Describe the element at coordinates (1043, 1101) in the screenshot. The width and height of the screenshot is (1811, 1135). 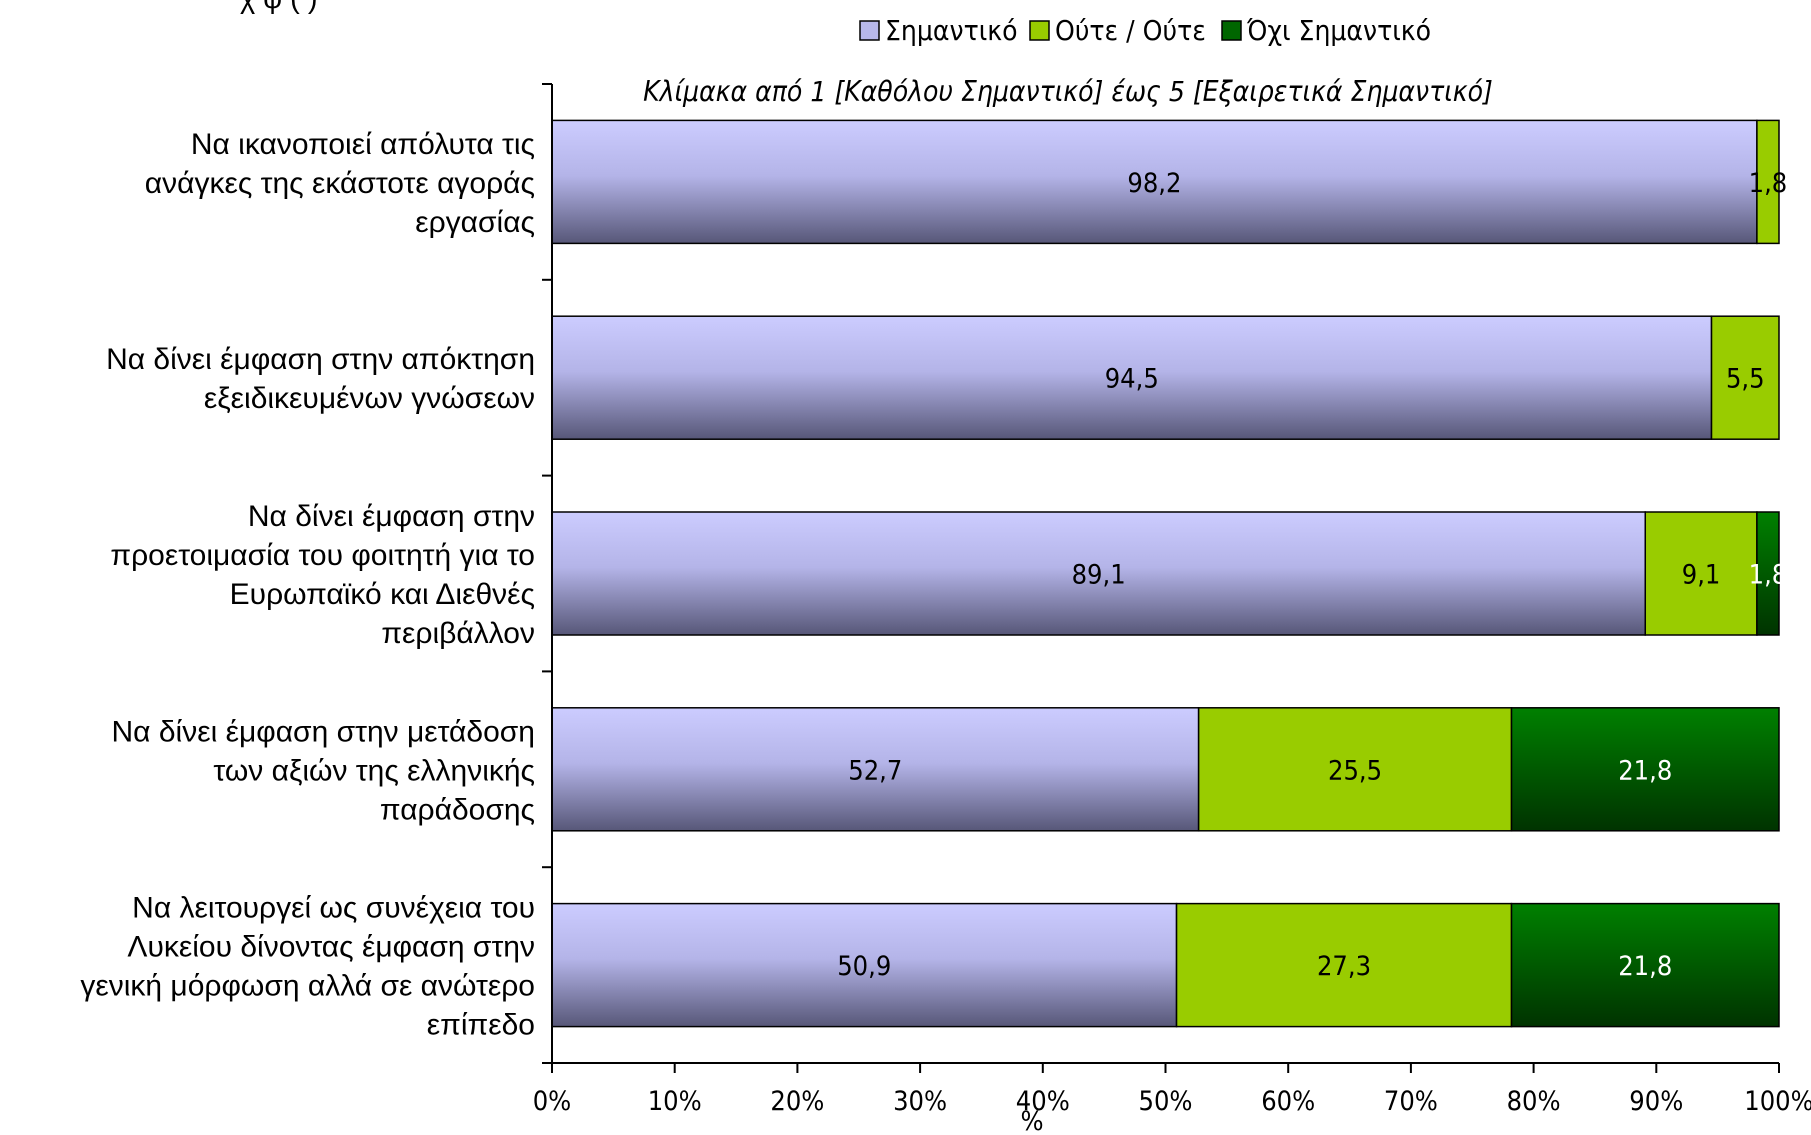
I see `x-tick-label: 40%` at that location.